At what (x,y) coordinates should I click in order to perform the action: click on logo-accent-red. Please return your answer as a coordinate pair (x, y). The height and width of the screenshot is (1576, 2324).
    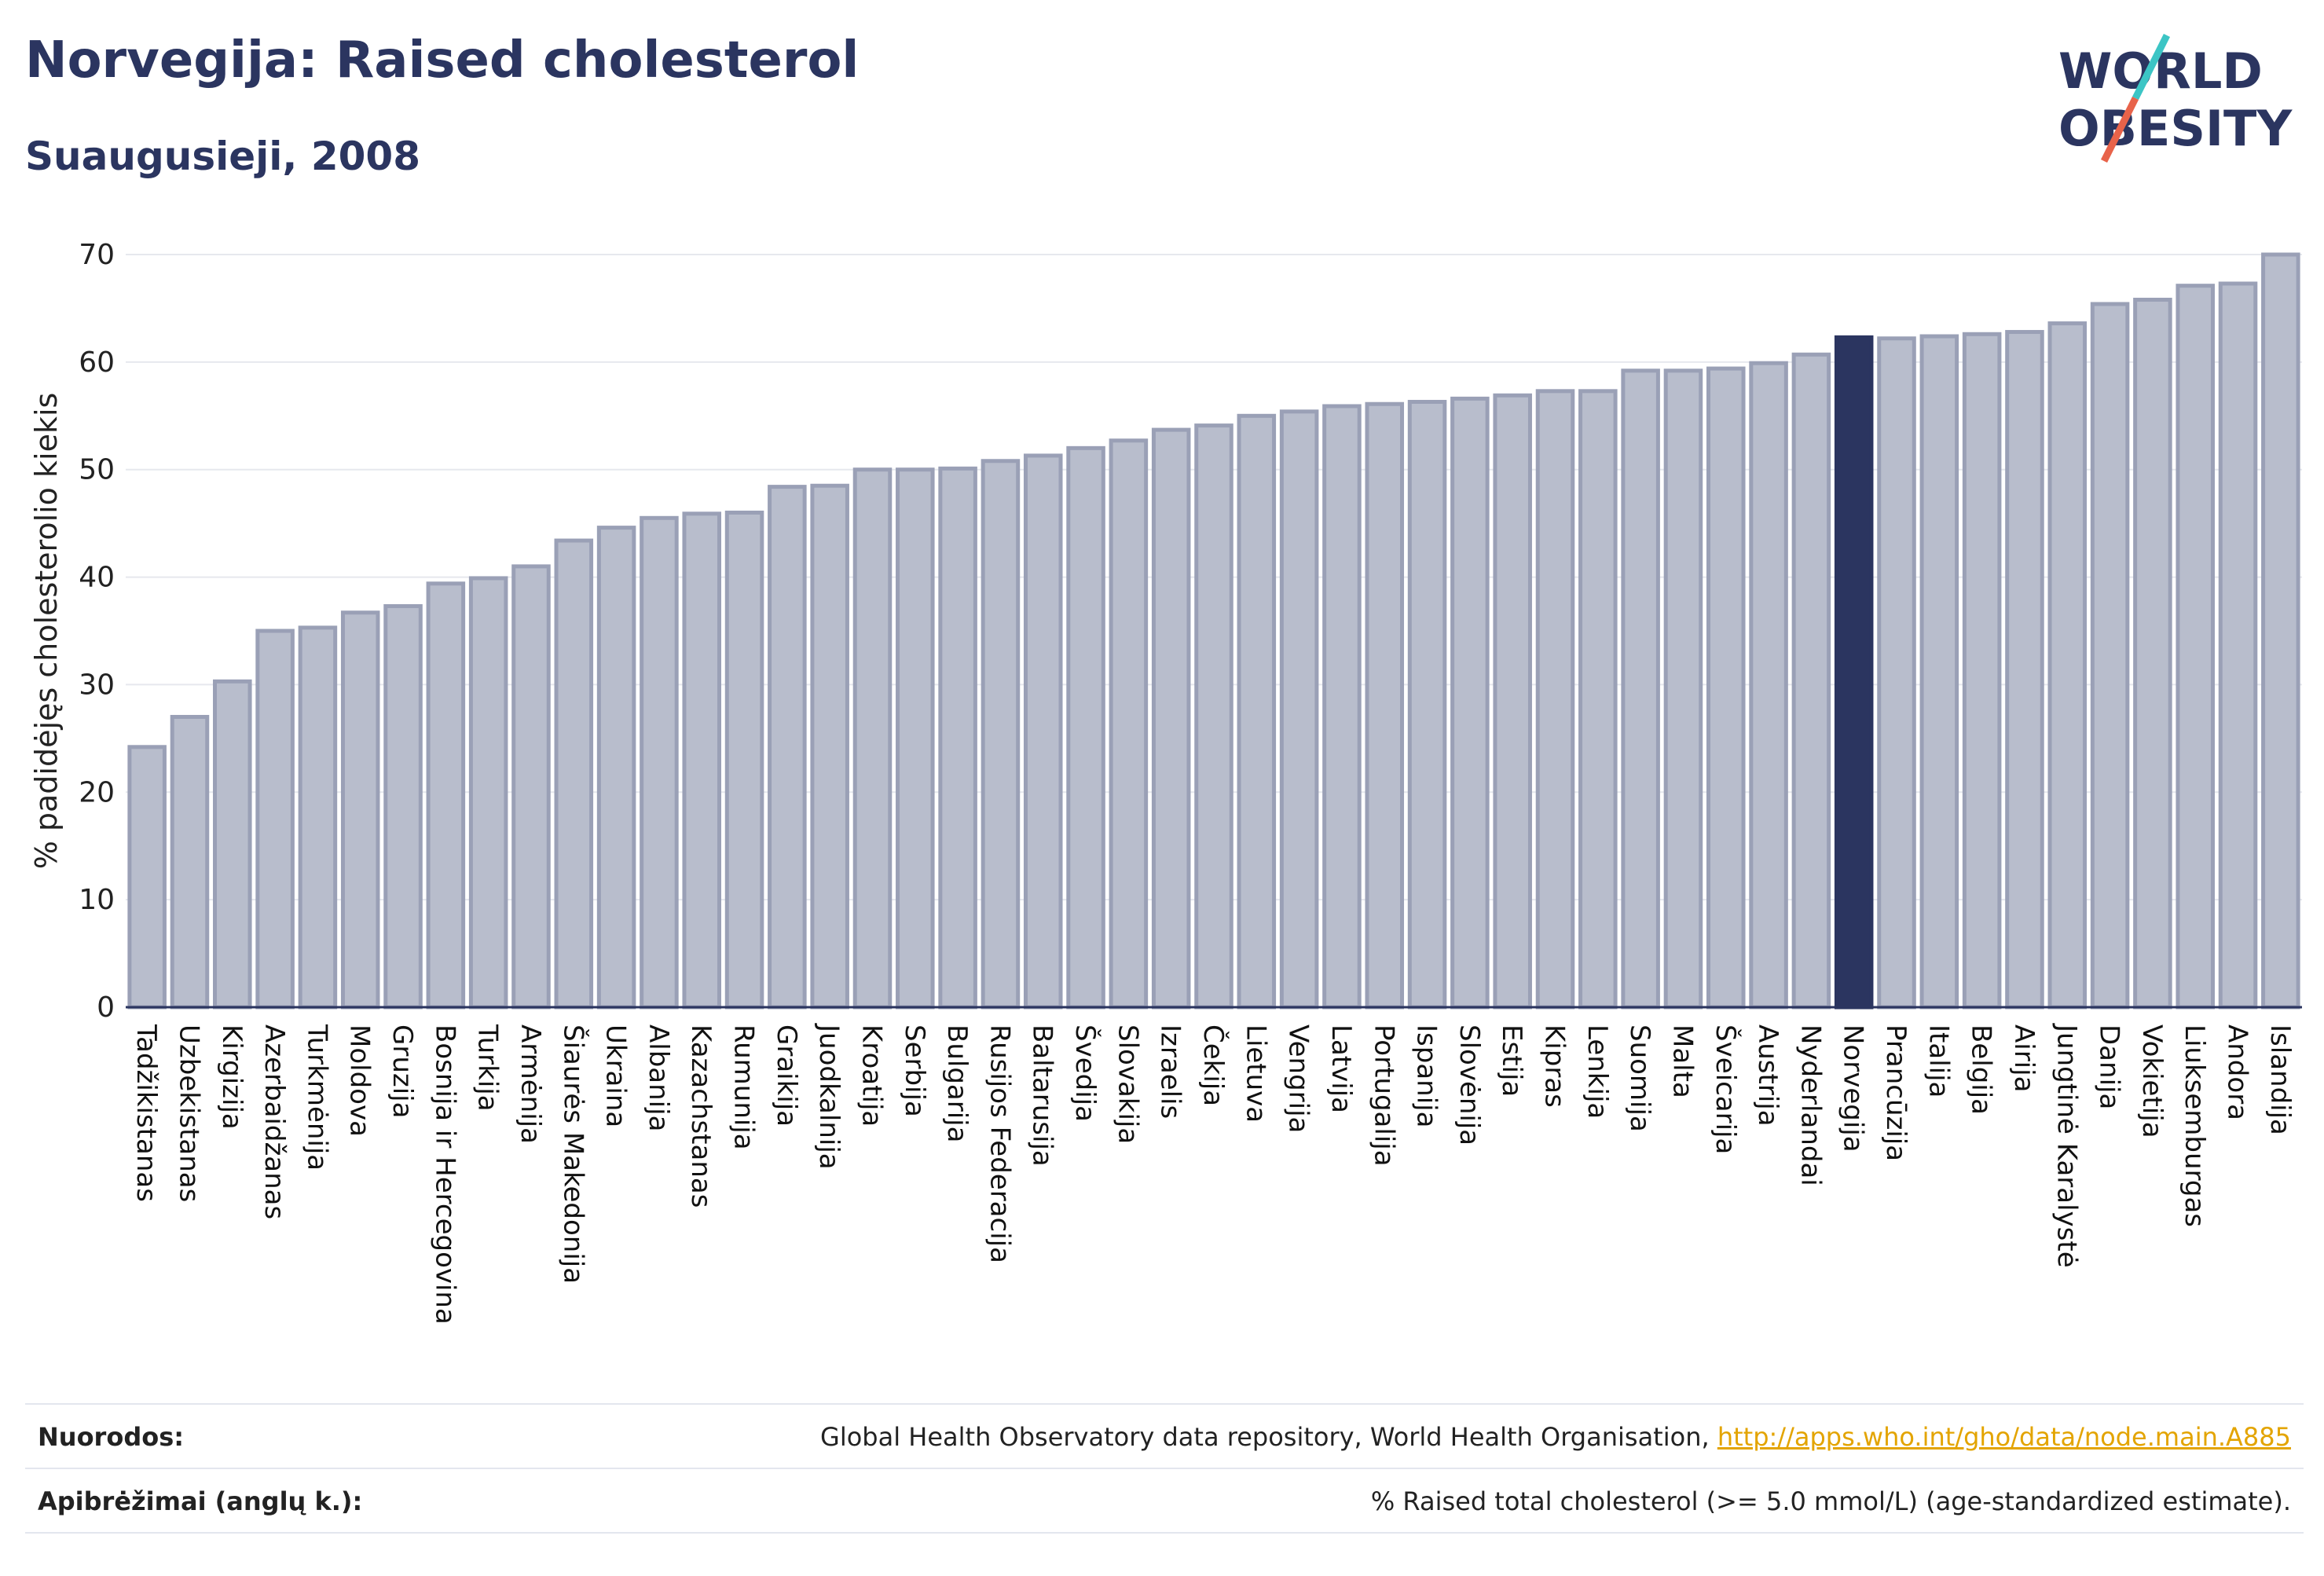
    Looking at the image, I should click on (2119, 129).